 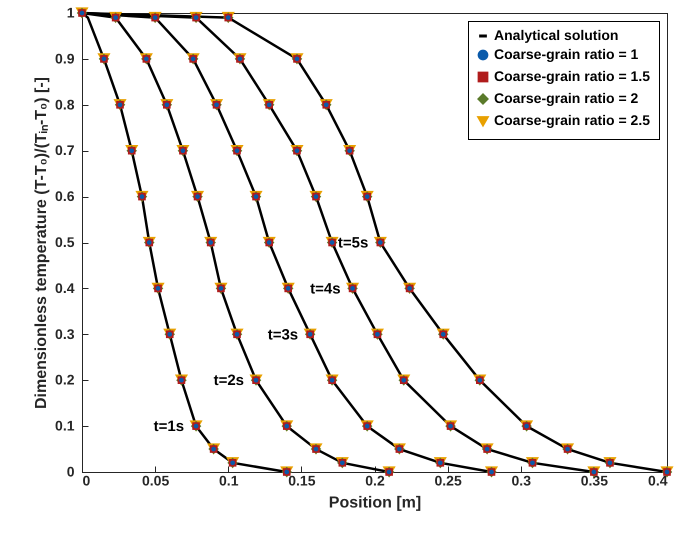 I want to click on legend-label: Coarse-grain ratio = 2, so click(x=566, y=98).